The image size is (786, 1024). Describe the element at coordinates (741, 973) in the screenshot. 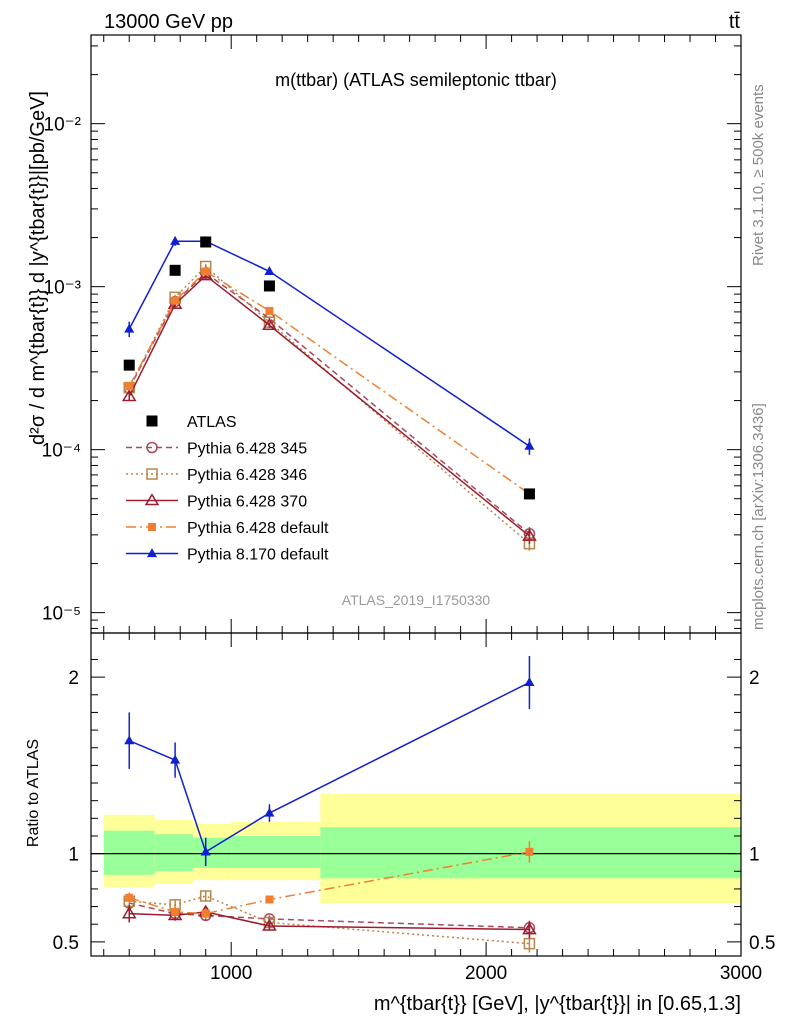

I see `x-tick-label: 3000` at that location.